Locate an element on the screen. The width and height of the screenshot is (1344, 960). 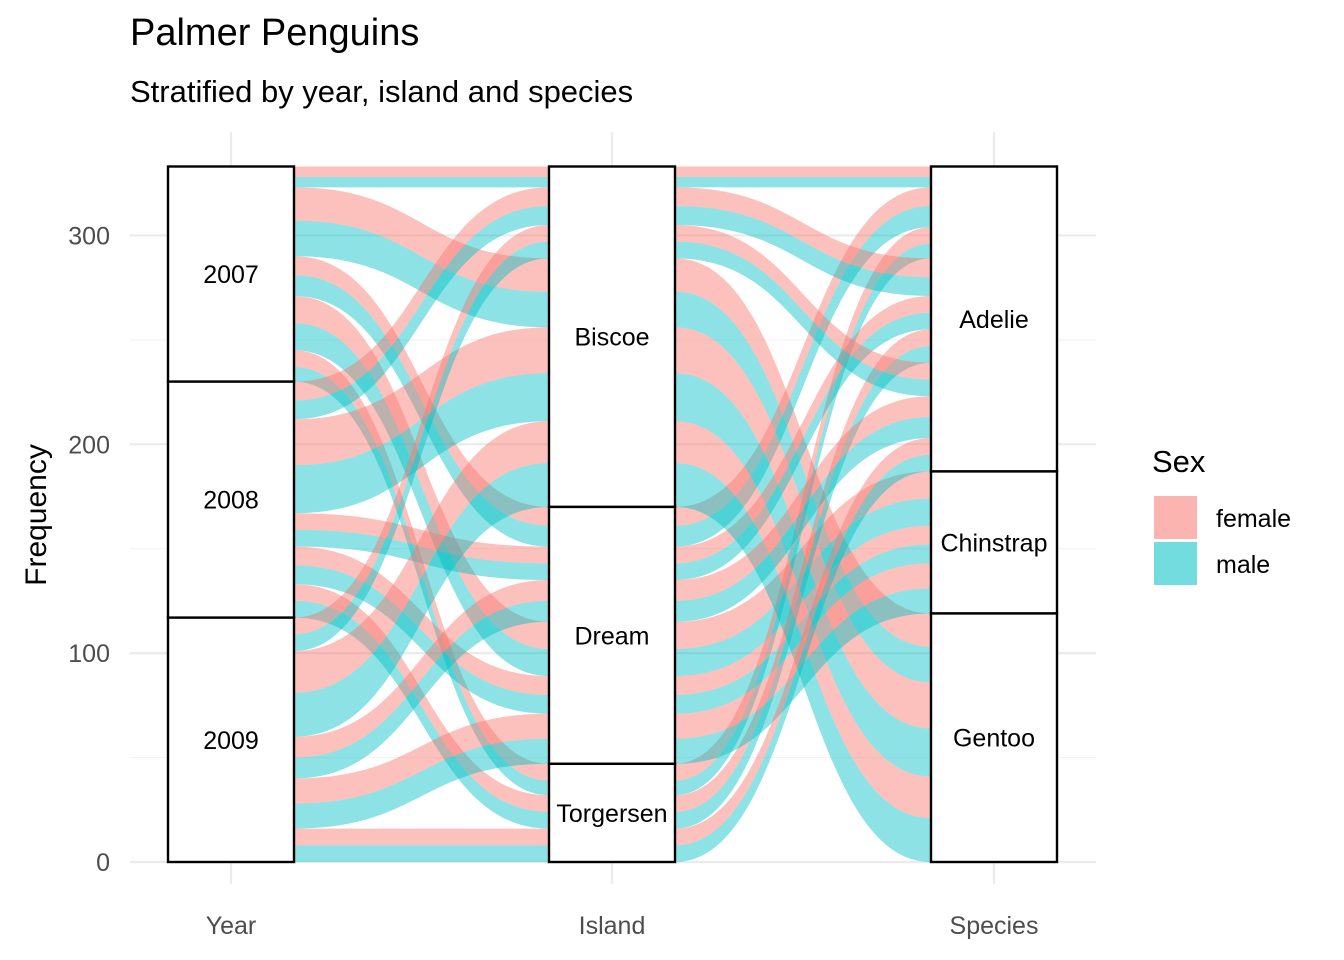
stratum-label: 2009 is located at coordinates (231, 741).